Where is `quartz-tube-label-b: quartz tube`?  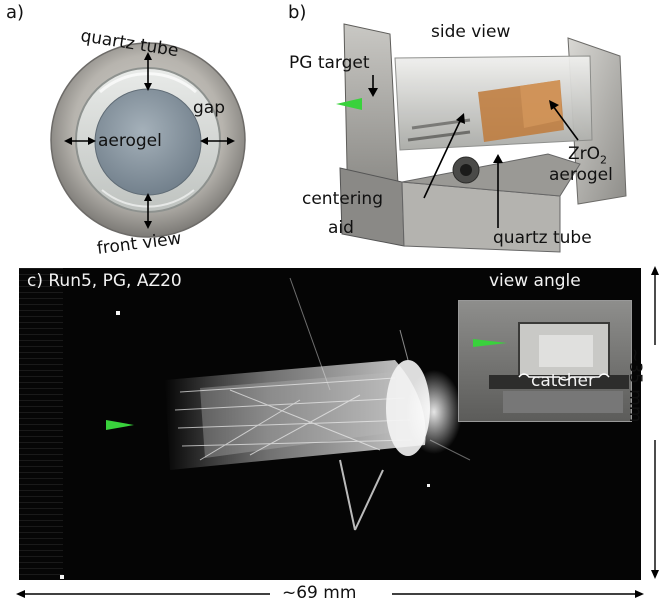 quartz-tube-label-b: quartz tube is located at coordinates (542, 238).